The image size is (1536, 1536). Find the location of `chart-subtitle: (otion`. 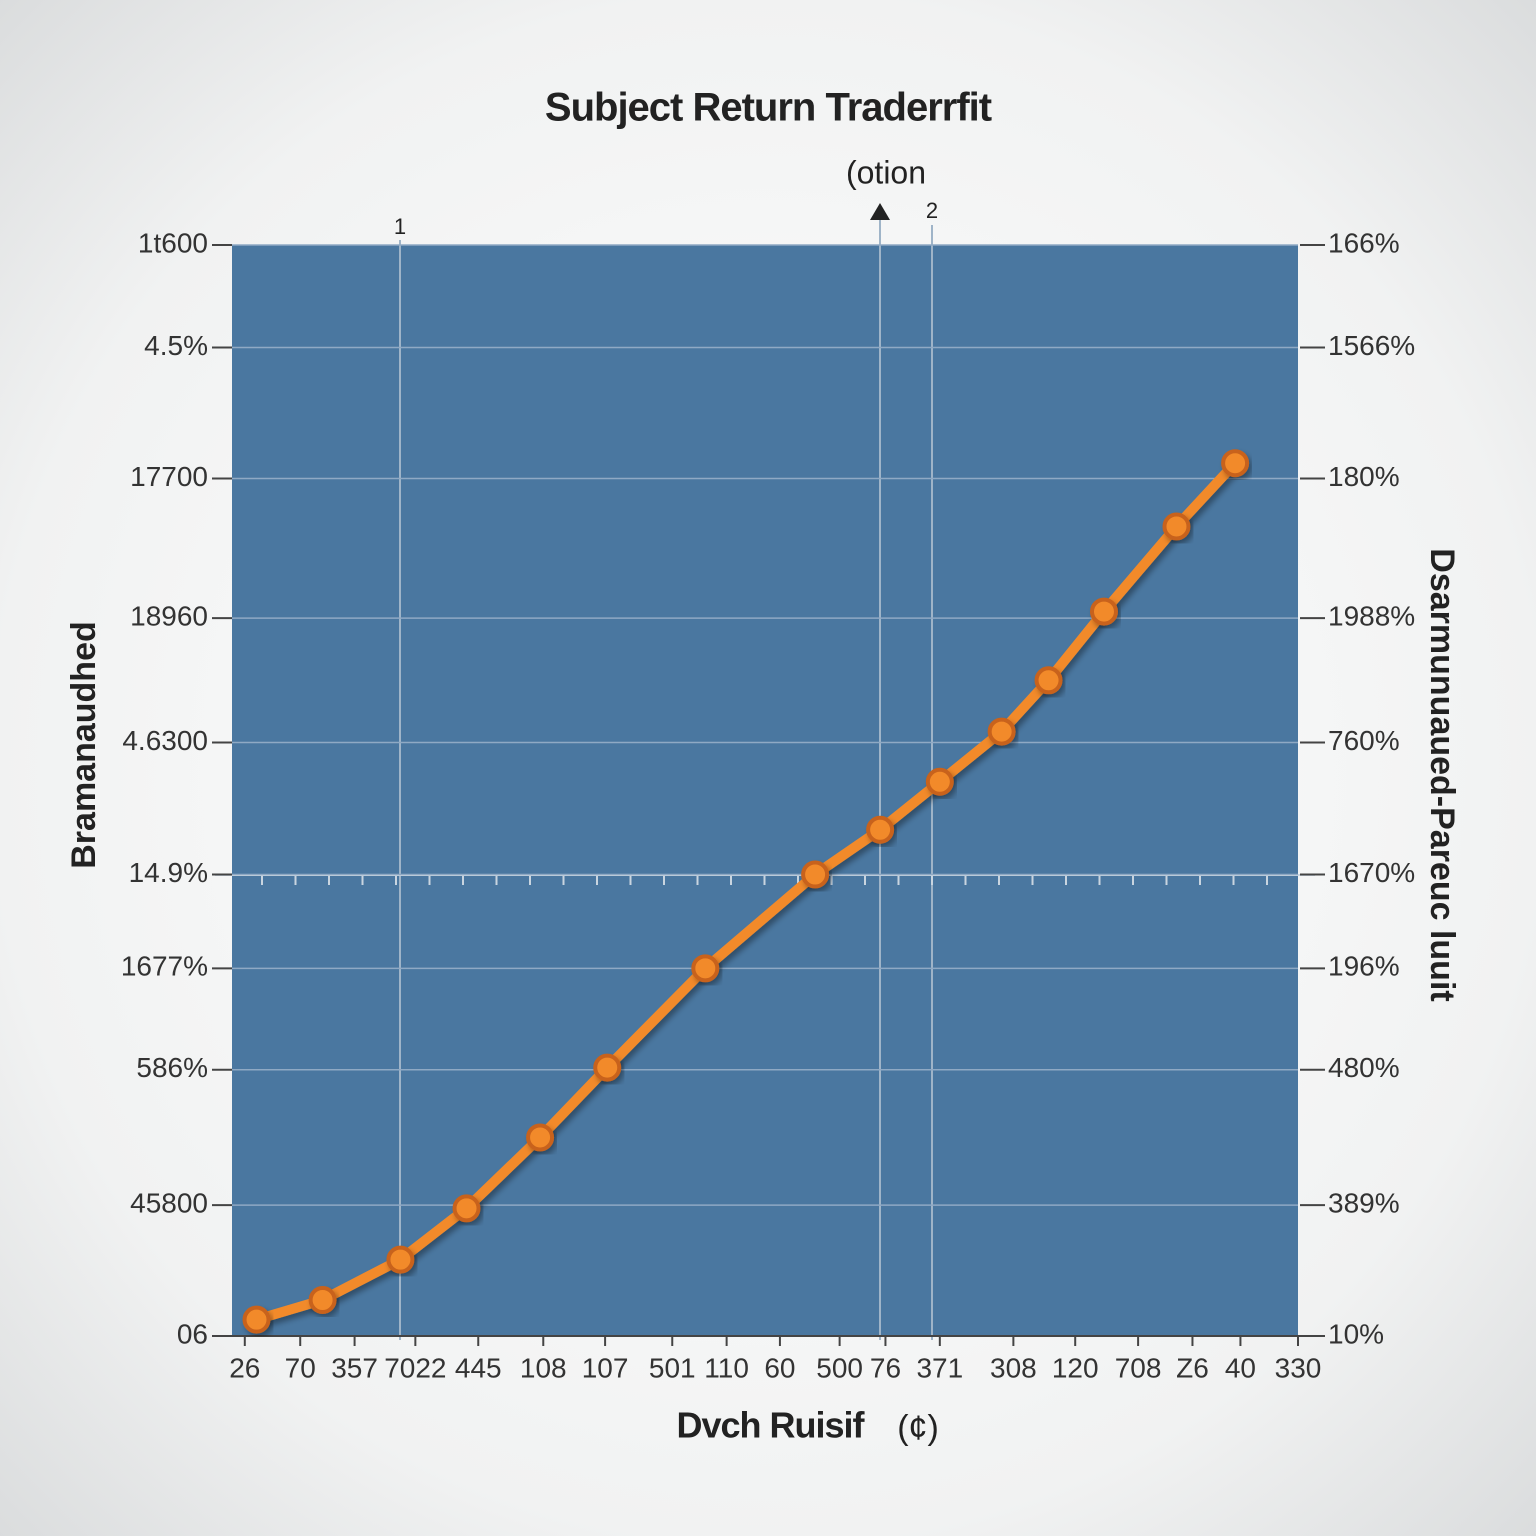

chart-subtitle: (otion is located at coordinates (886, 172).